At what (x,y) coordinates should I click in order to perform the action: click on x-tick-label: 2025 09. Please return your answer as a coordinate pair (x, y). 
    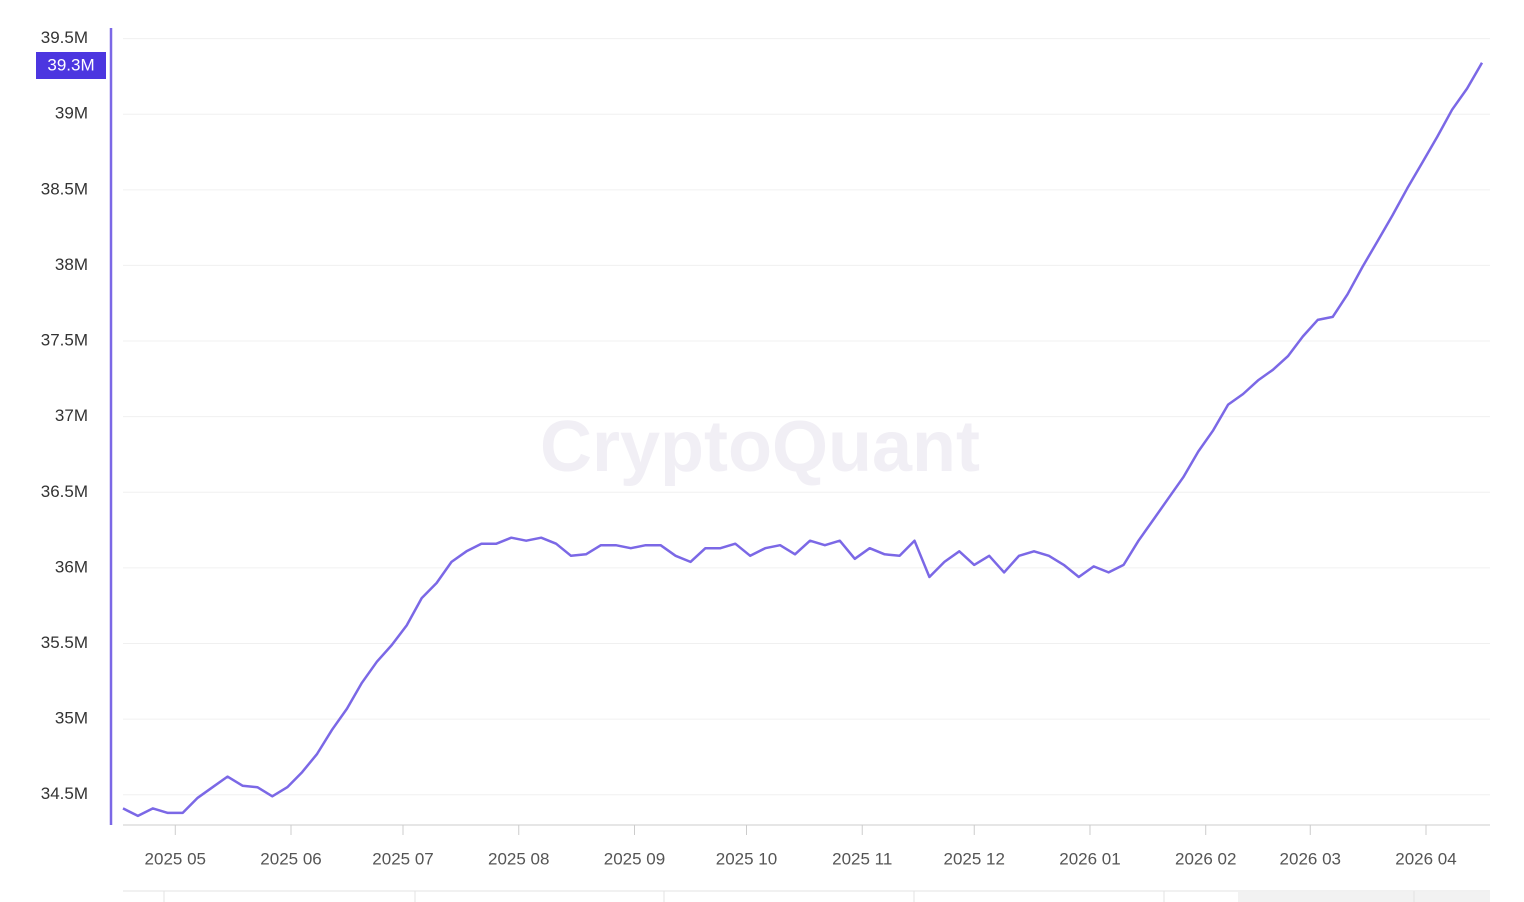
    Looking at the image, I should click on (634, 858).